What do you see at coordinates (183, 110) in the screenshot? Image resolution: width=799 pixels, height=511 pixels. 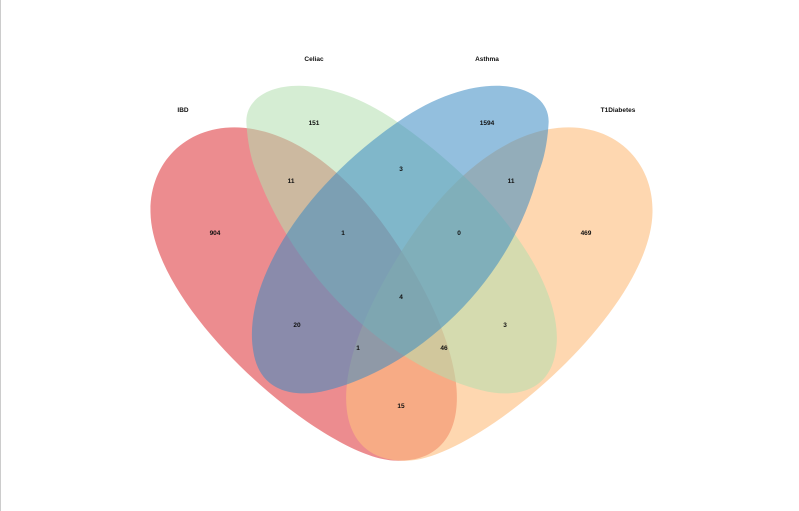 I see `set-label-ibd: IBD` at bounding box center [183, 110].